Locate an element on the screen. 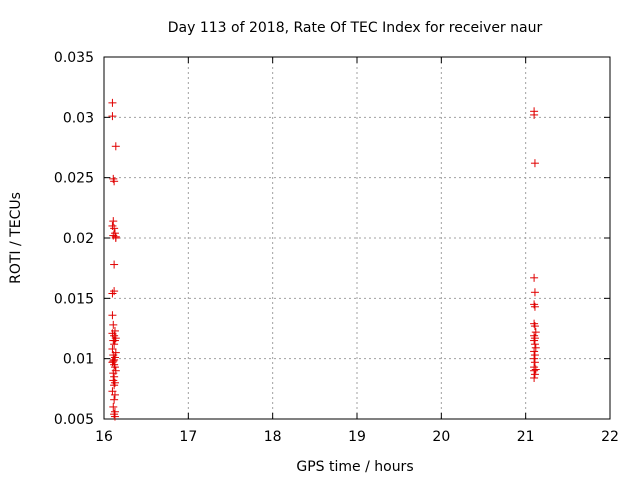  y-tick-label: 0.02 is located at coordinates (78, 239).